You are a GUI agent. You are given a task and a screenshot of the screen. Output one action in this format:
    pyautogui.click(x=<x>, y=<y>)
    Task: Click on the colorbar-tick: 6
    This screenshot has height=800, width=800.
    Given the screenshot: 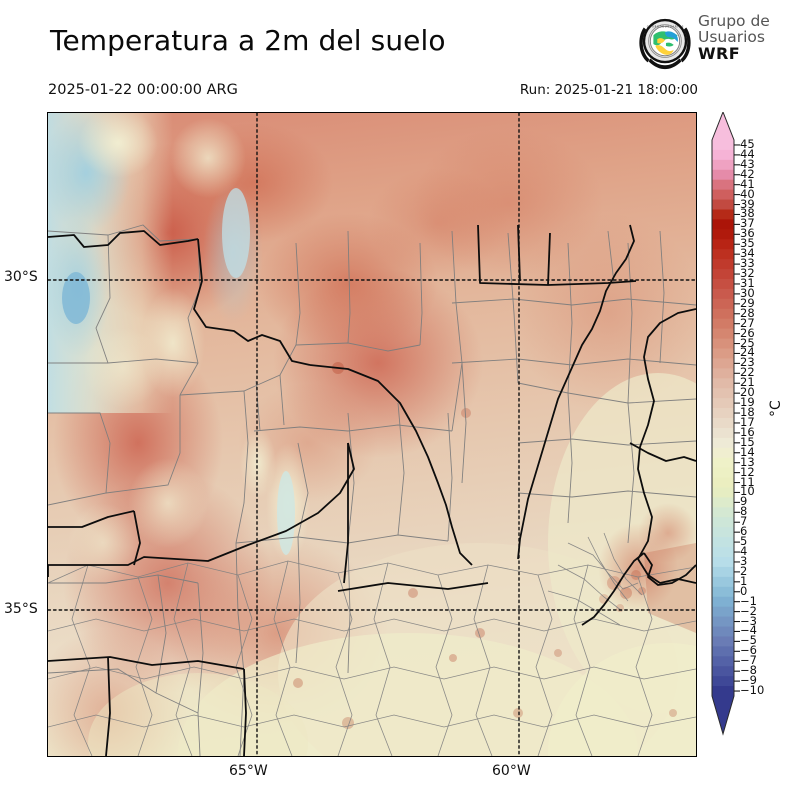 What is the action you would take?
    pyautogui.click(x=744, y=531)
    